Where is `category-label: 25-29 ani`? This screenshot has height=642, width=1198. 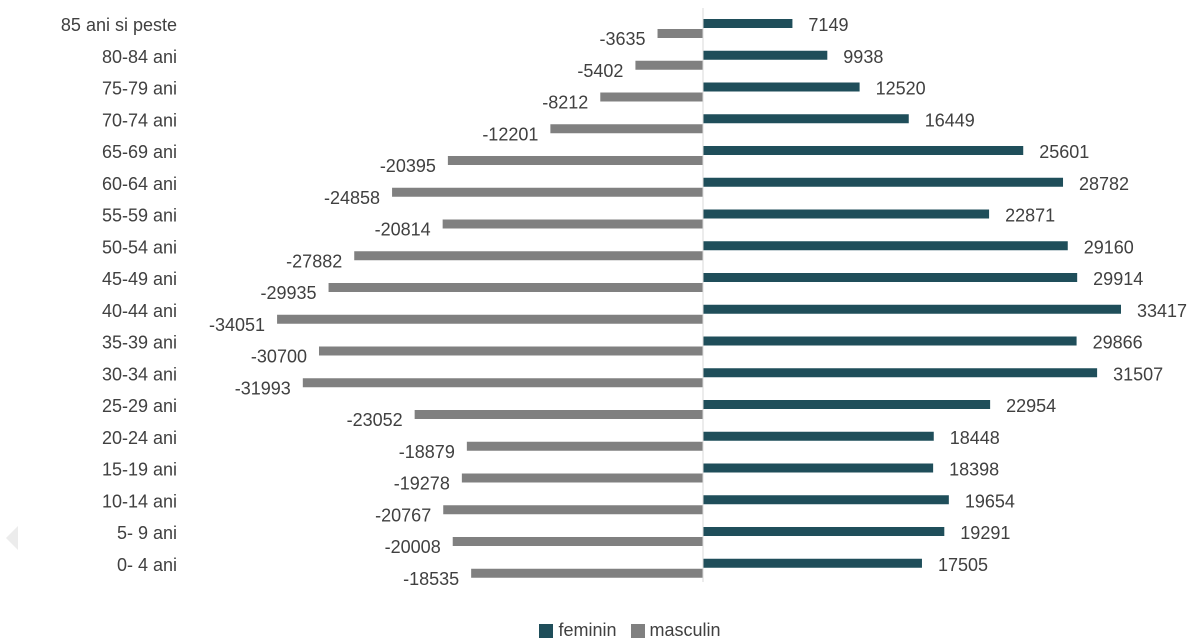
category-label: 25-29 ani is located at coordinates (139, 406).